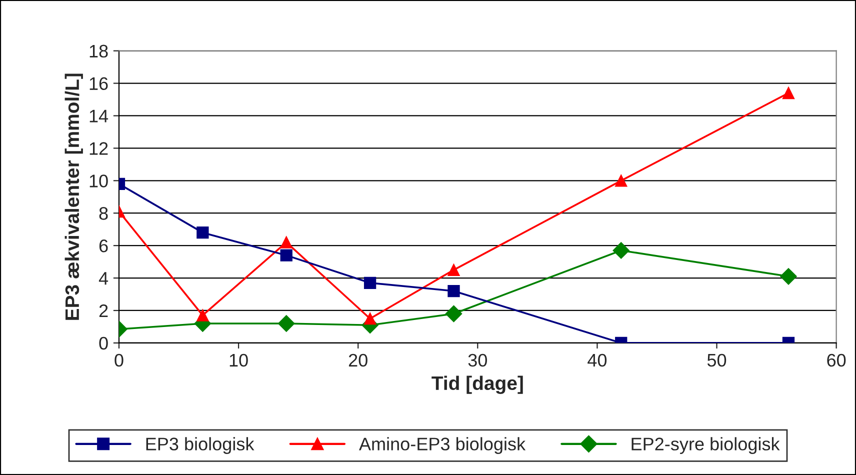  Describe the element at coordinates (200, 445) in the screenshot. I see `legend-label: EP3 biologisk` at that location.